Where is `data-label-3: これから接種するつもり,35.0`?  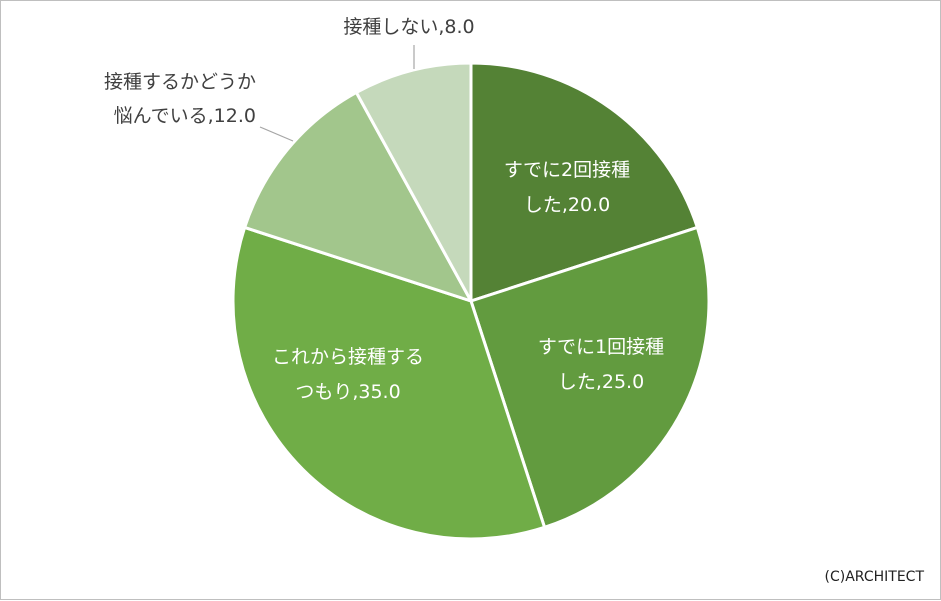 data-label-3: これから接種するつもり,35.0 is located at coordinates (348, 374).